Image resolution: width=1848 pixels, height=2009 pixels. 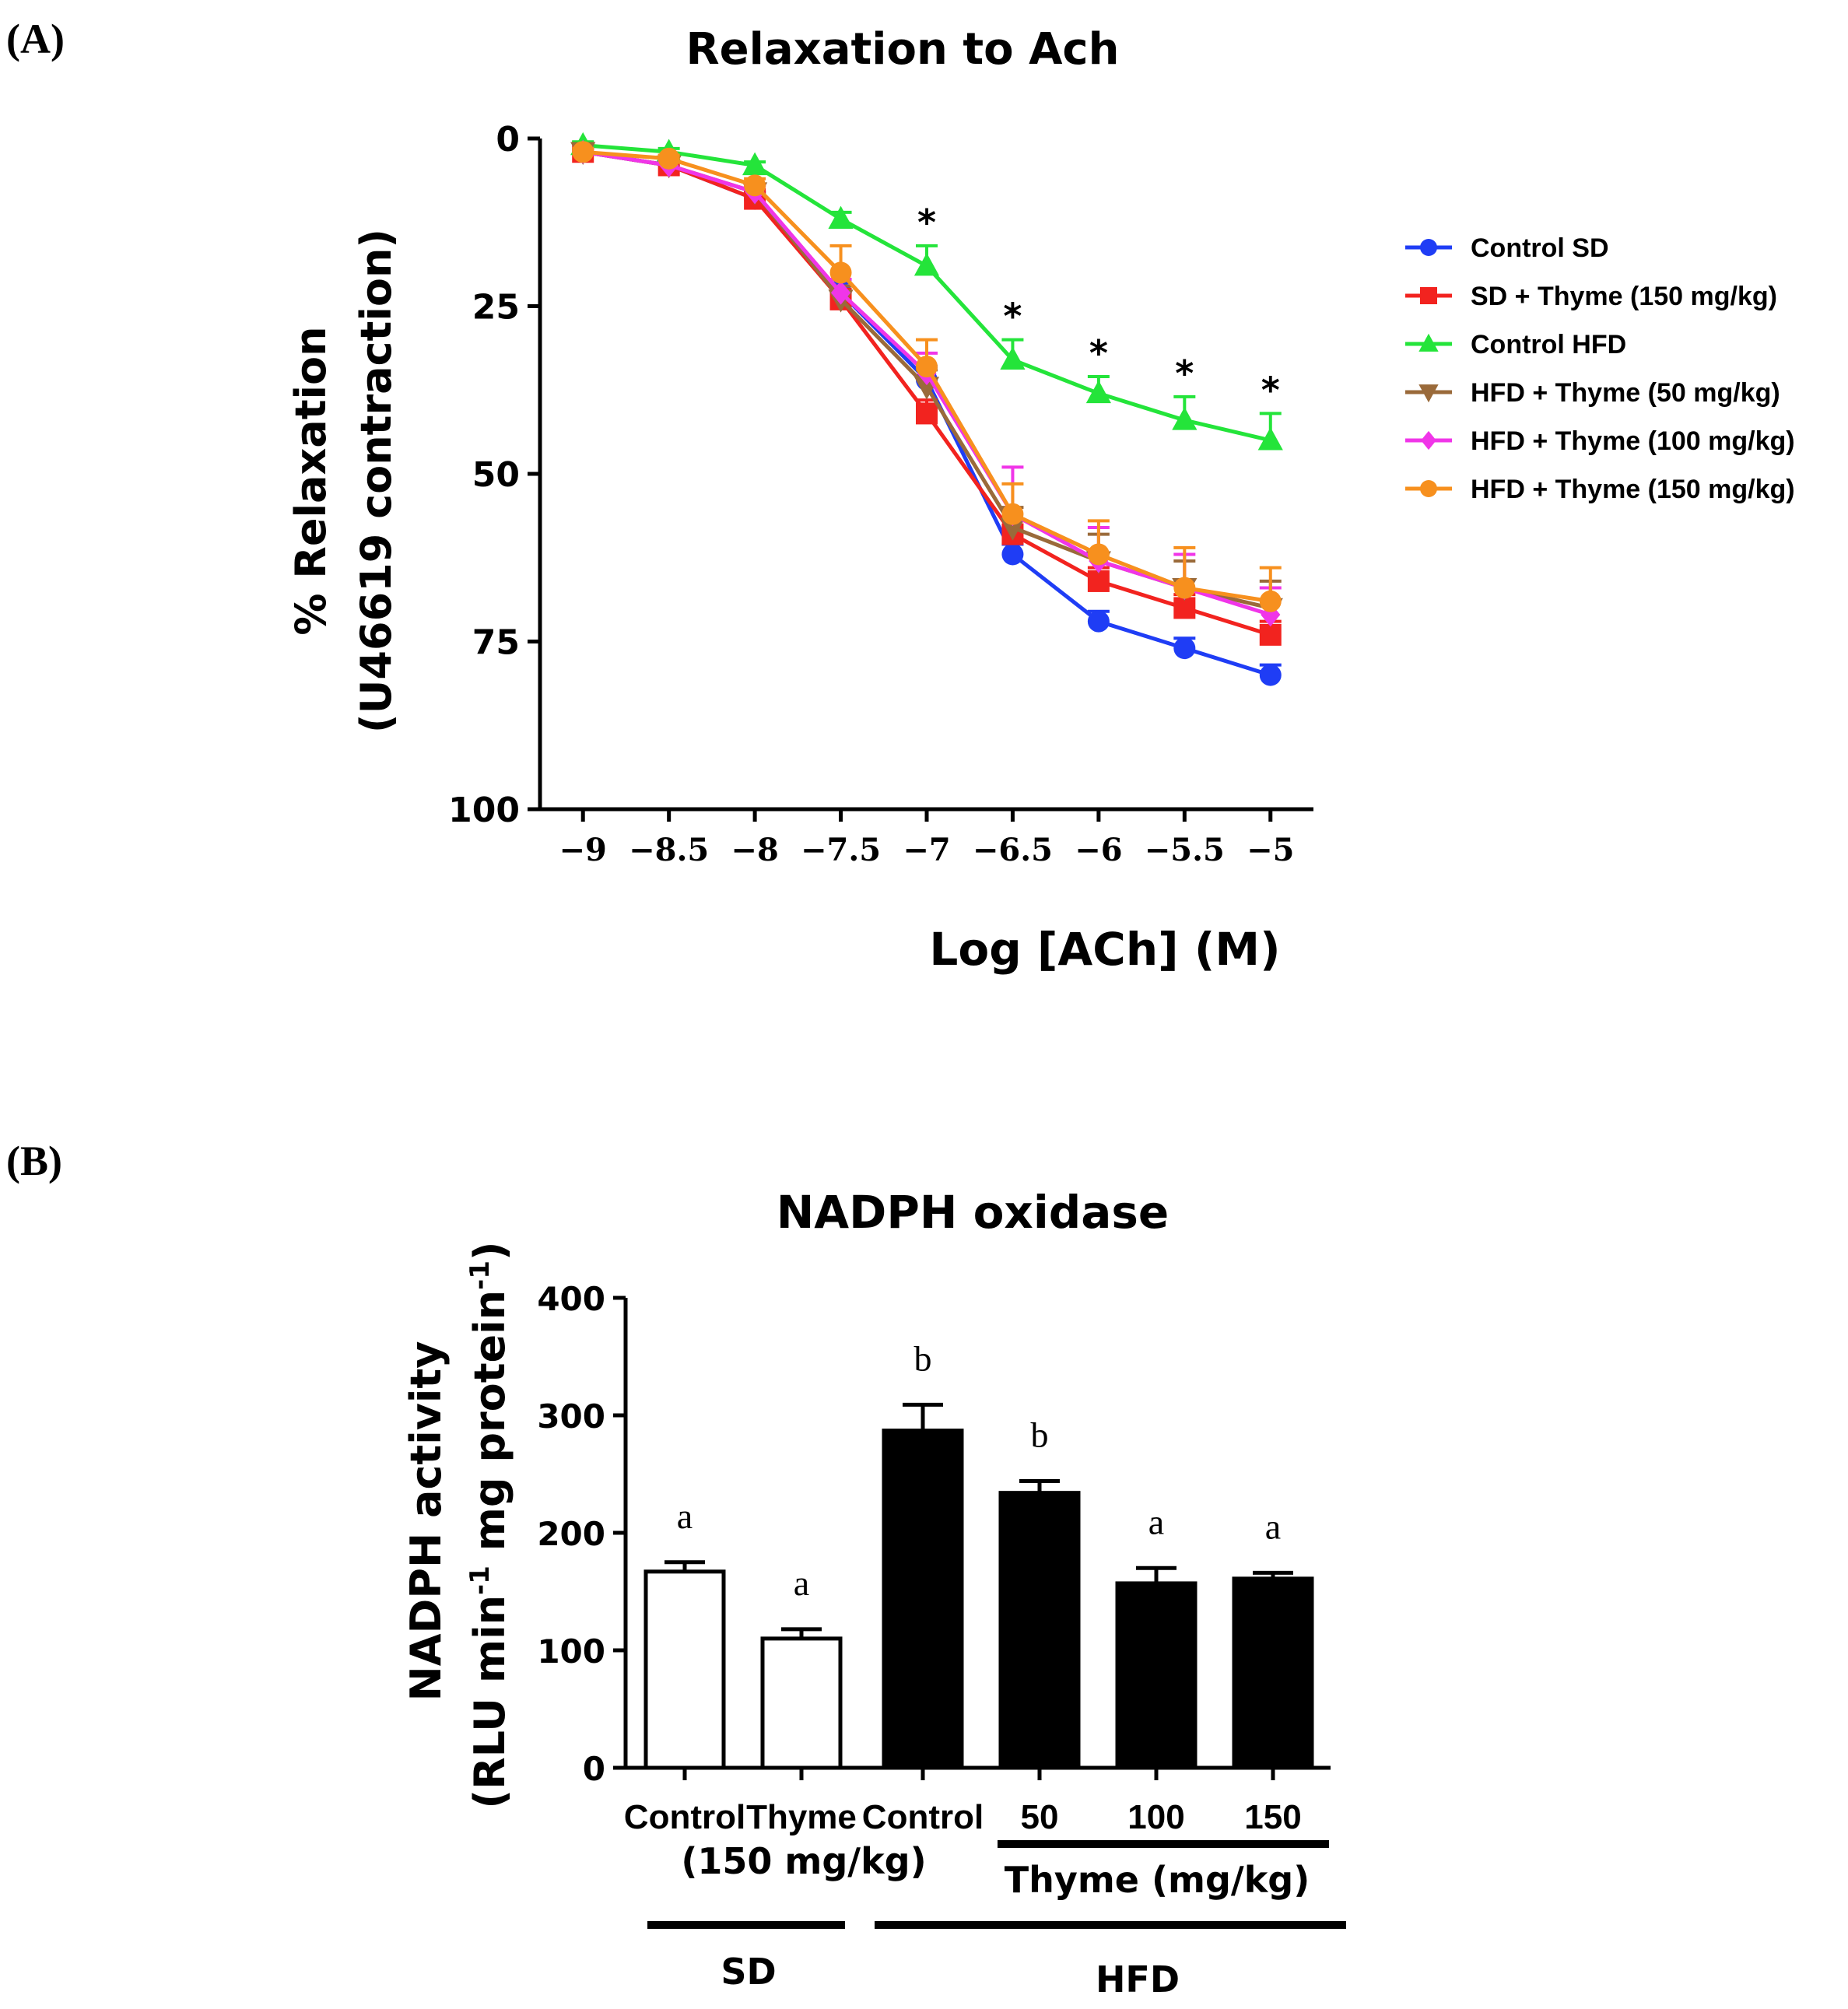 What do you see at coordinates (1600, 490) in the screenshot?
I see `legend-item: HFD + Thyme (150 mg/kg)` at bounding box center [1600, 490].